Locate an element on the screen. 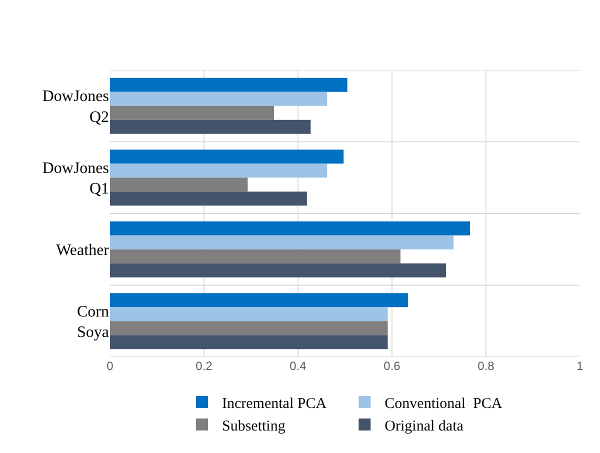 Image resolution: width=600 pixels, height=453 pixels. legend-label: Subsetting is located at coordinates (254, 426).